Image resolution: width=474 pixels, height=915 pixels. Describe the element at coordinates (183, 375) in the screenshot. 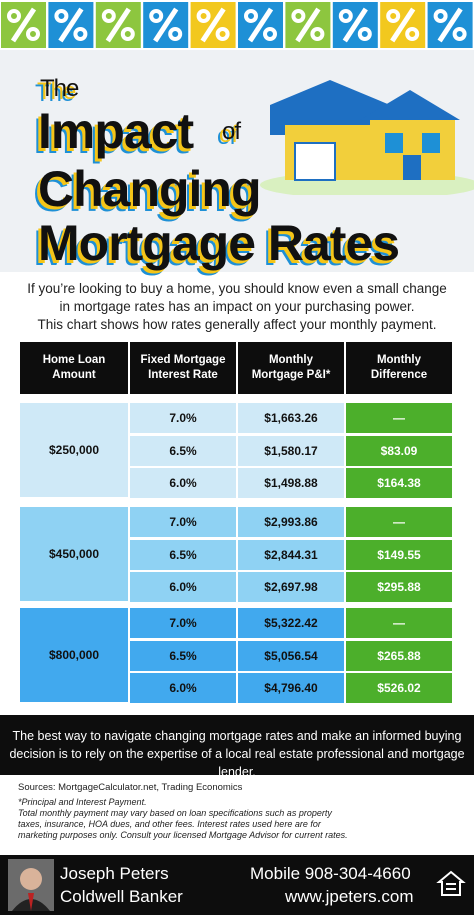

I see `header-line: Interest Rate` at that location.